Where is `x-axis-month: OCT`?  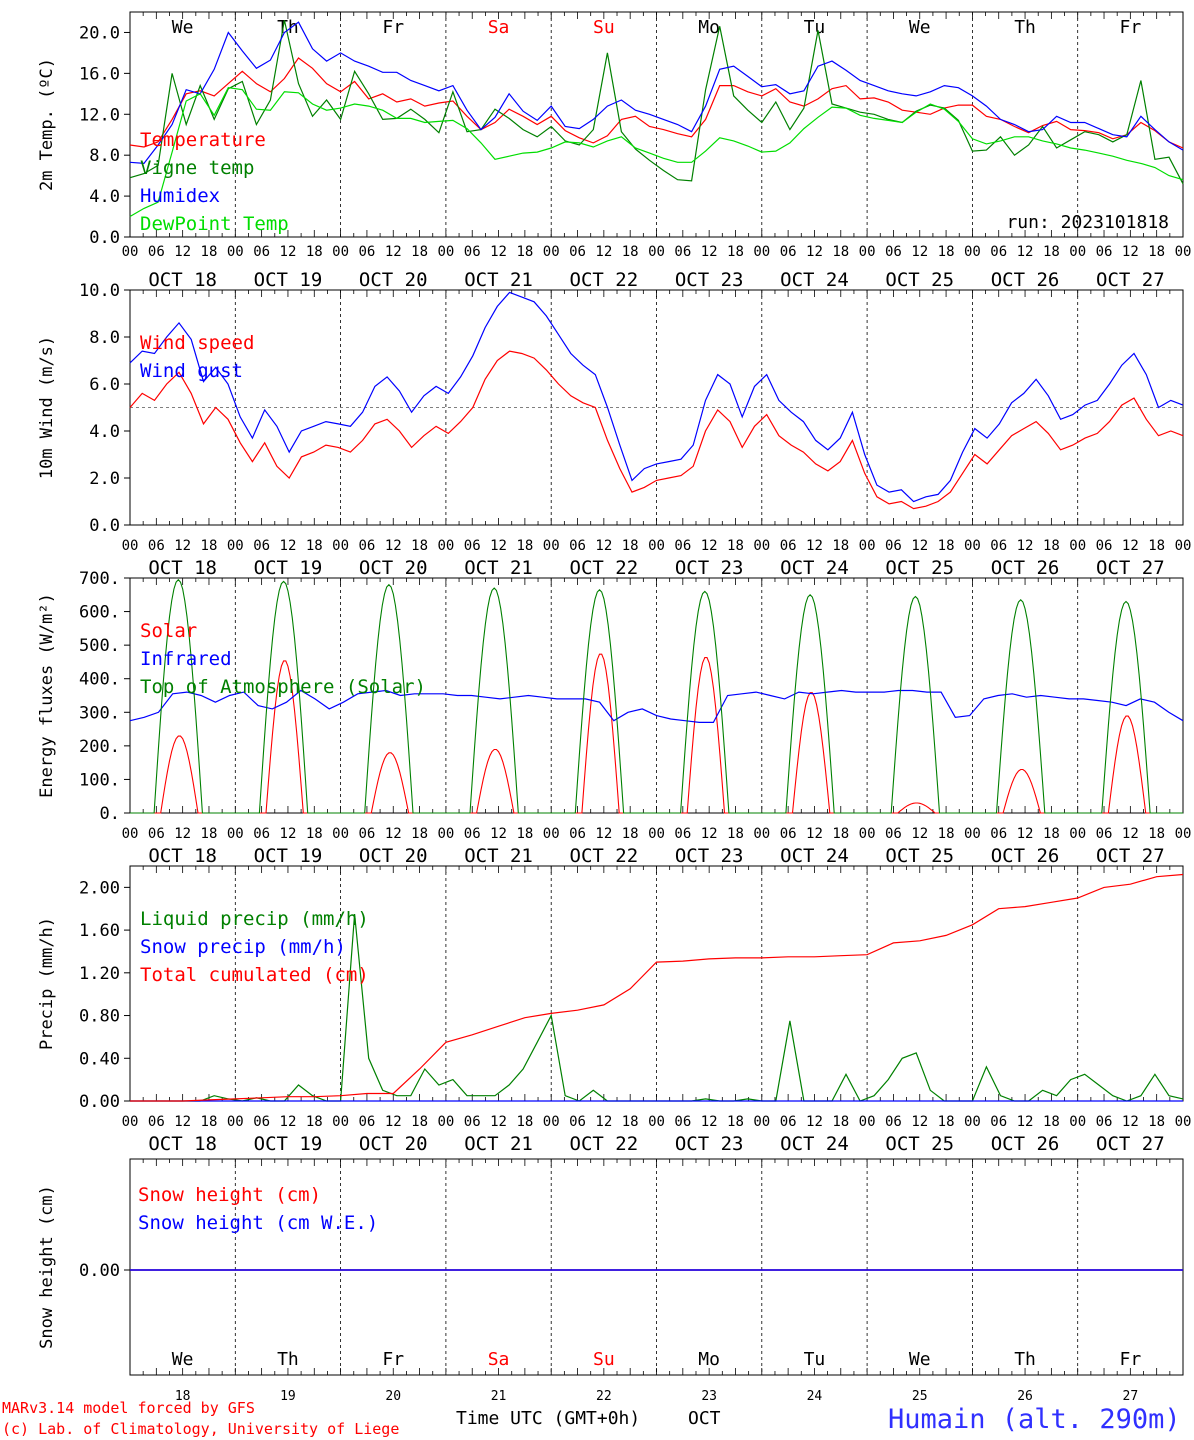
x-axis-month: OCT is located at coordinates (704, 1418).